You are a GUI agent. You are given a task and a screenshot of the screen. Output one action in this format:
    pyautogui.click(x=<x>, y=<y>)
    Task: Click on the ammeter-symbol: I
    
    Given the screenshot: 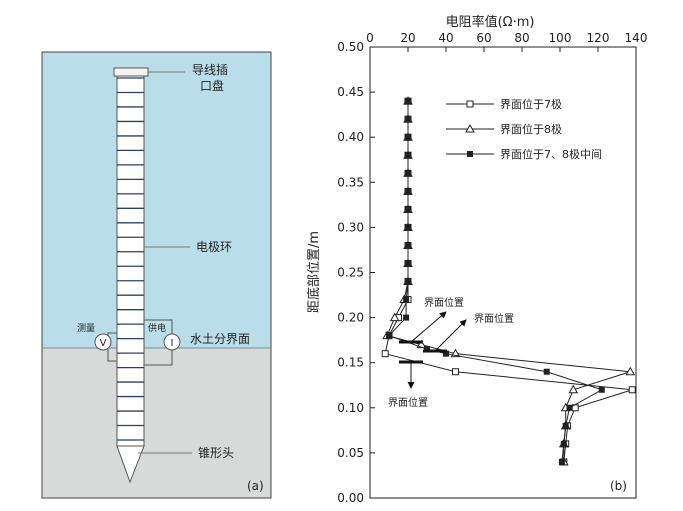 What is the action you would take?
    pyautogui.click(x=172, y=343)
    